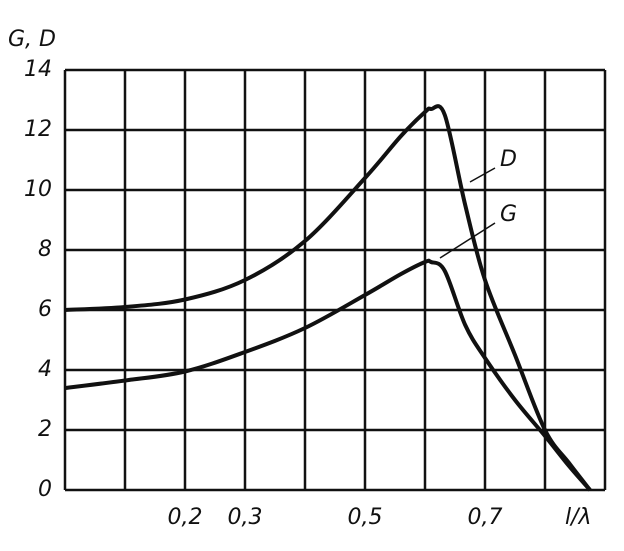 Image resolution: width=624 pixels, height=551 pixels. Describe the element at coordinates (38, 129) in the screenshot. I see `y-tick-label: 12` at that location.